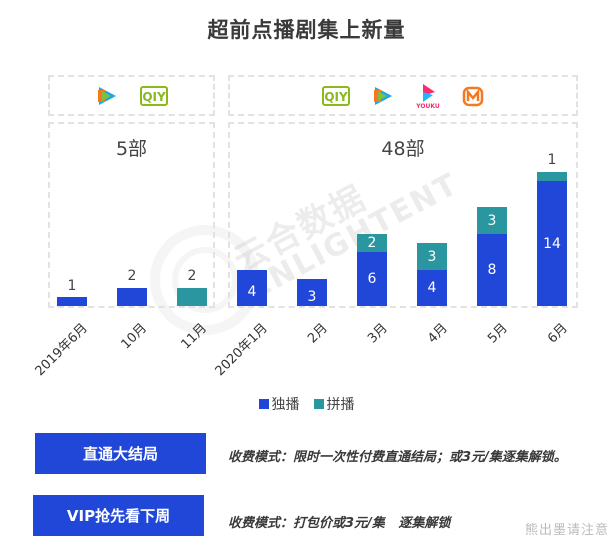 This screenshot has width=613, height=546. I want to click on youku-icon: YOUKU, so click(428, 96).